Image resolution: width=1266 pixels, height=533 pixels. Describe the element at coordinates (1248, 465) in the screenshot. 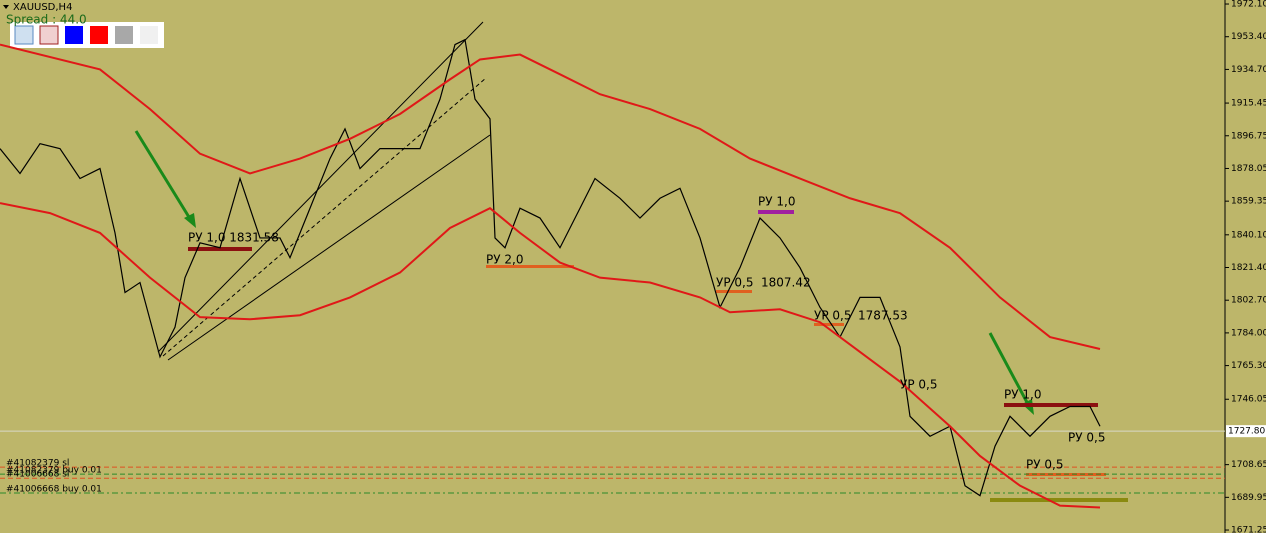

I see `y-tick-label: 1708.65` at that location.